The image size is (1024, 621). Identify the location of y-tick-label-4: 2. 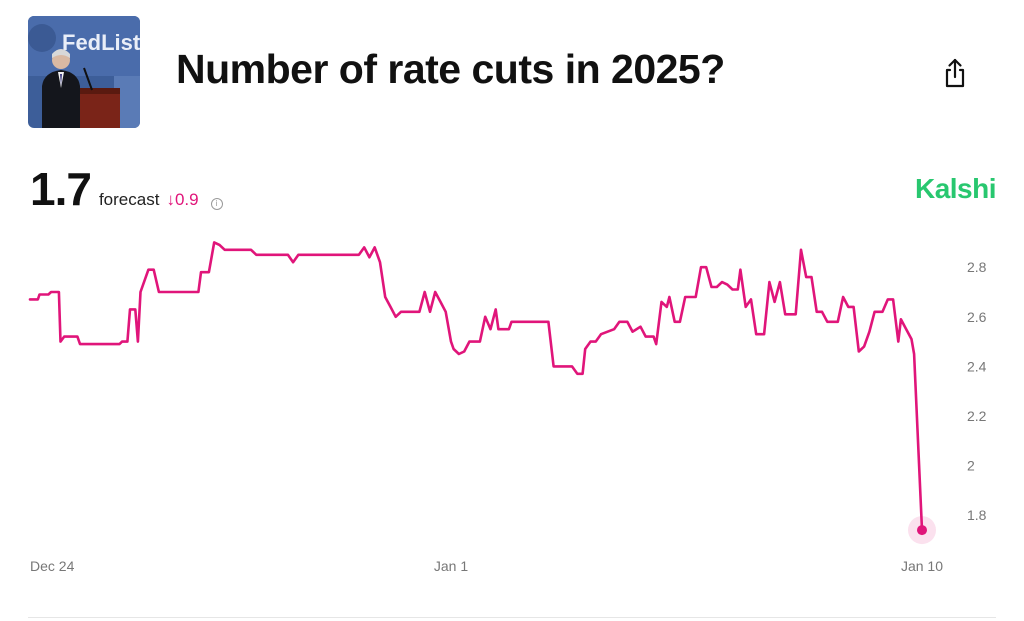
(971, 466).